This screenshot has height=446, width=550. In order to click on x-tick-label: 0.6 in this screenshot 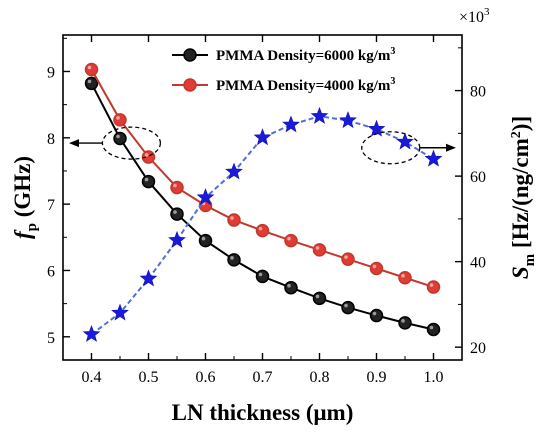, I will do `click(206, 377)`.